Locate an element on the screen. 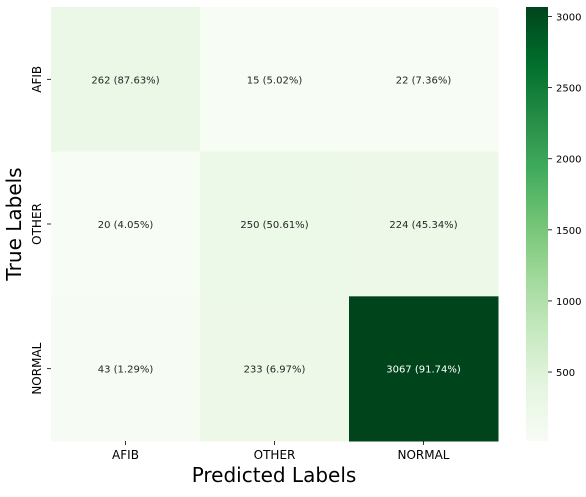 The image size is (586, 497). colorbar-tick-label: 1500 is located at coordinates (568, 231).